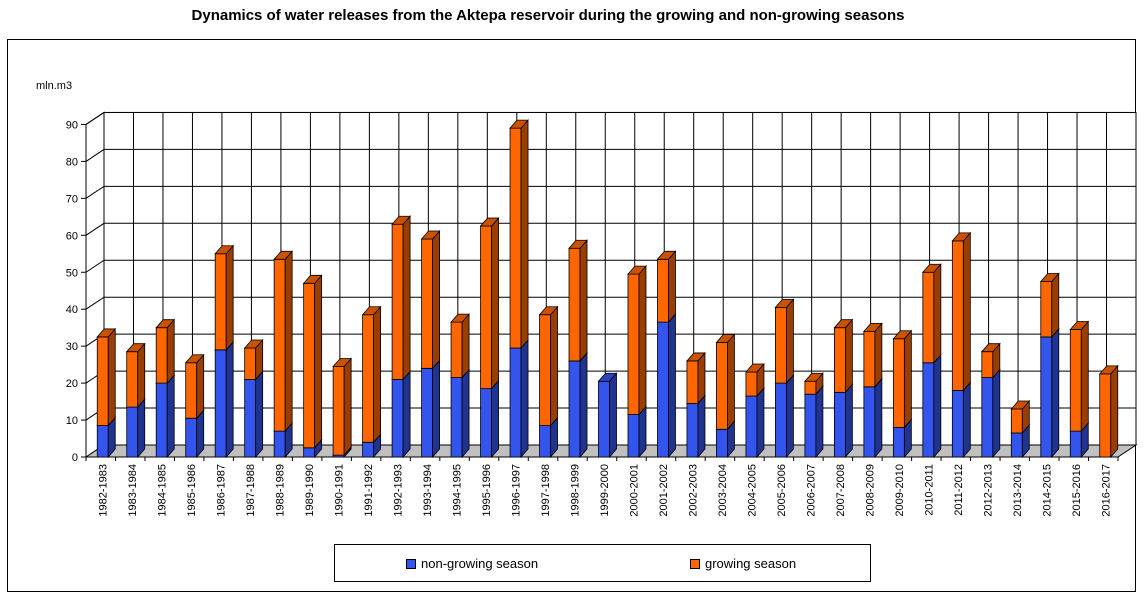 The image size is (1146, 604). What do you see at coordinates (72, 125) in the screenshot?
I see `y-tick-label: 90` at bounding box center [72, 125].